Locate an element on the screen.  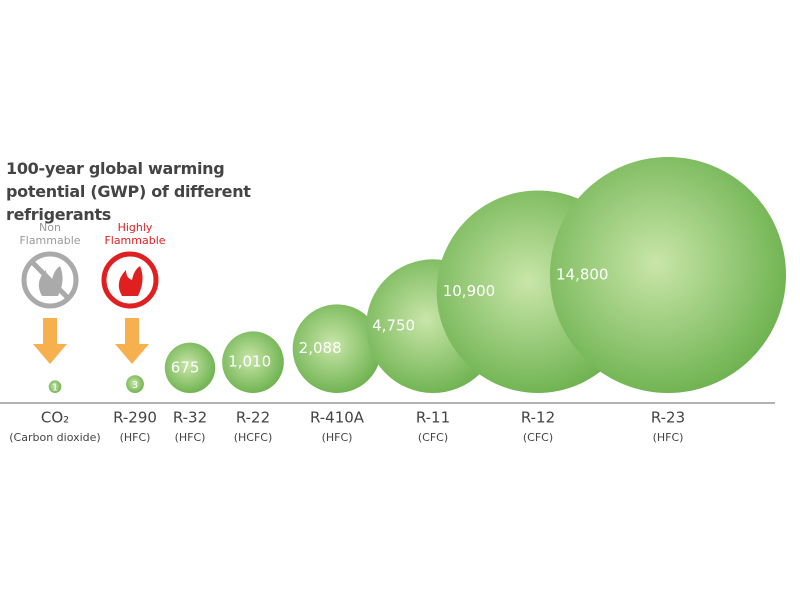
annotation: Highly Flammable is located at coordinates (135, 234).